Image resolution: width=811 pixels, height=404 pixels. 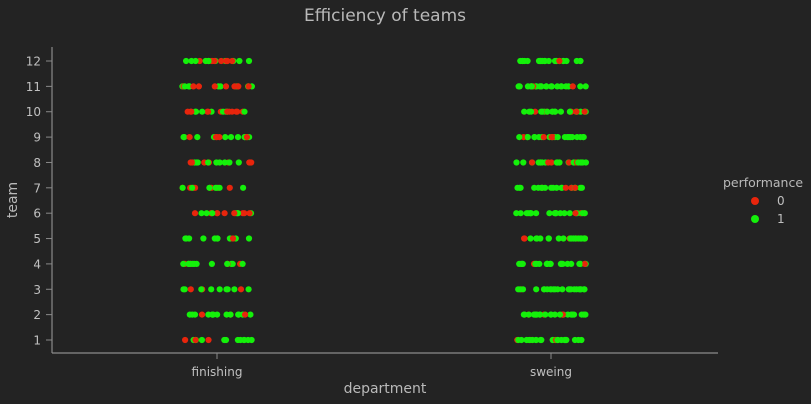 What do you see at coordinates (217, 372) in the screenshot?
I see `x-tick-label: finishing` at bounding box center [217, 372].